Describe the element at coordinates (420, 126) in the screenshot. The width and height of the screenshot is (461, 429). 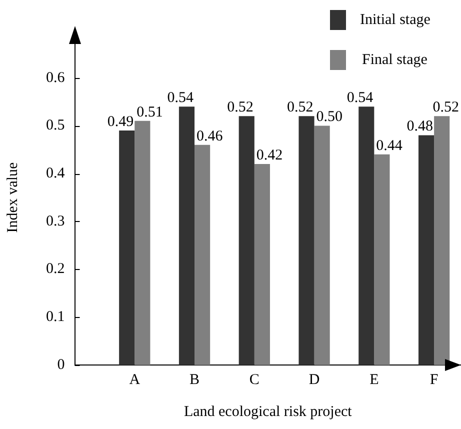
I see `data-label: 0.48` at that location.